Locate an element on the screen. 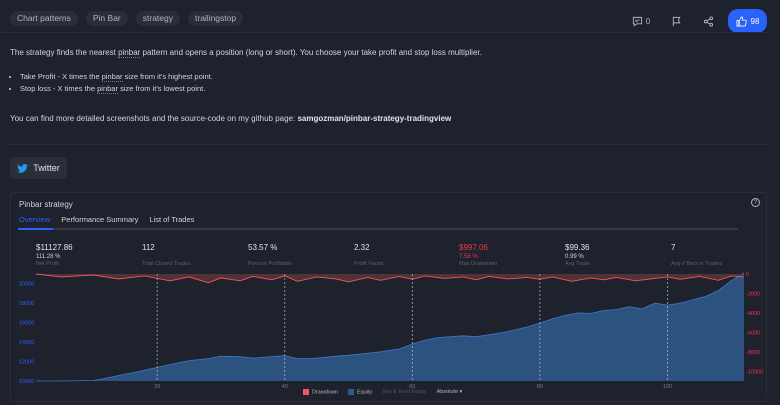  like-button: 98 is located at coordinates (747, 21).